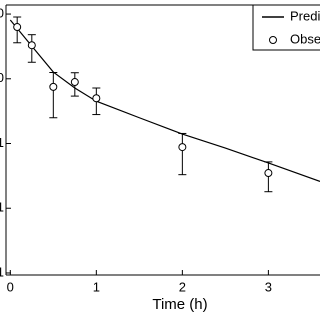  What do you see at coordinates (182, 286) in the screenshot?
I see `x-tick-label: 2` at bounding box center [182, 286].